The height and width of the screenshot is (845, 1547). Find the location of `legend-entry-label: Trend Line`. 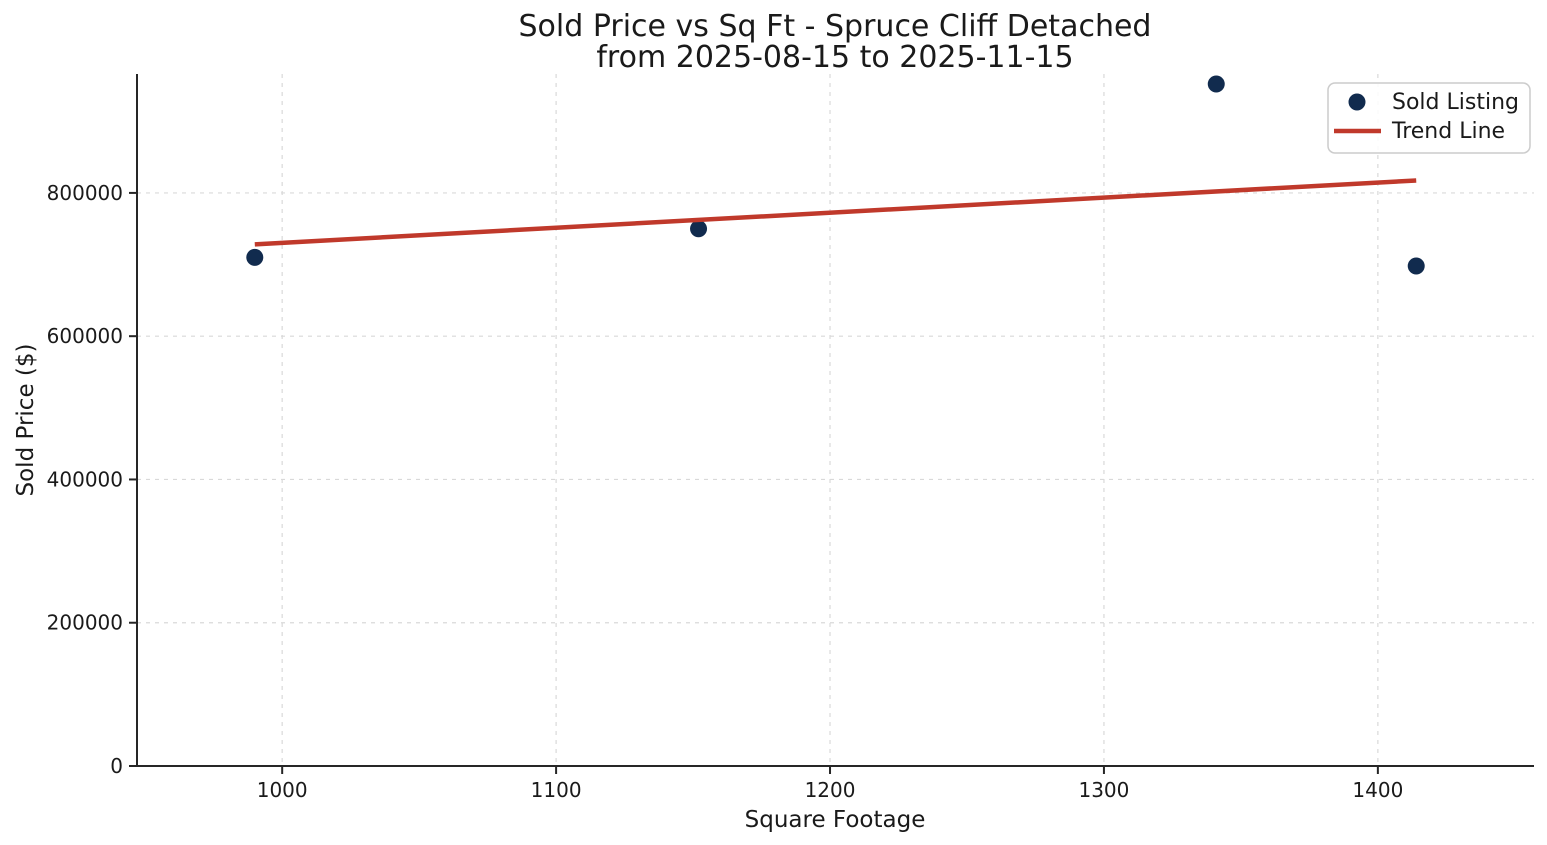

legend-entry-label: Trend Line is located at coordinates (1448, 131).